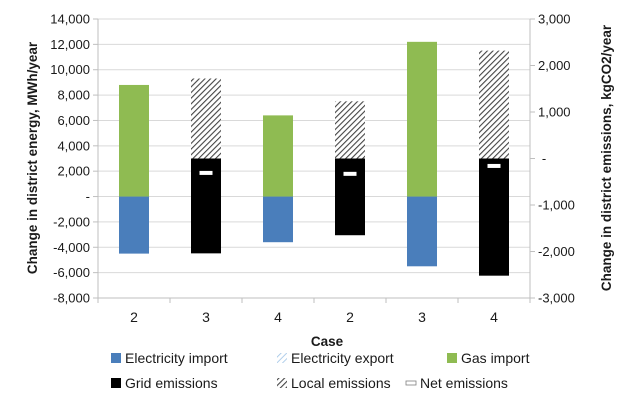 Image resolution: width=625 pixels, height=401 pixels. Describe the element at coordinates (282, 383) in the screenshot. I see `legend-swatch-local-emissions` at that location.